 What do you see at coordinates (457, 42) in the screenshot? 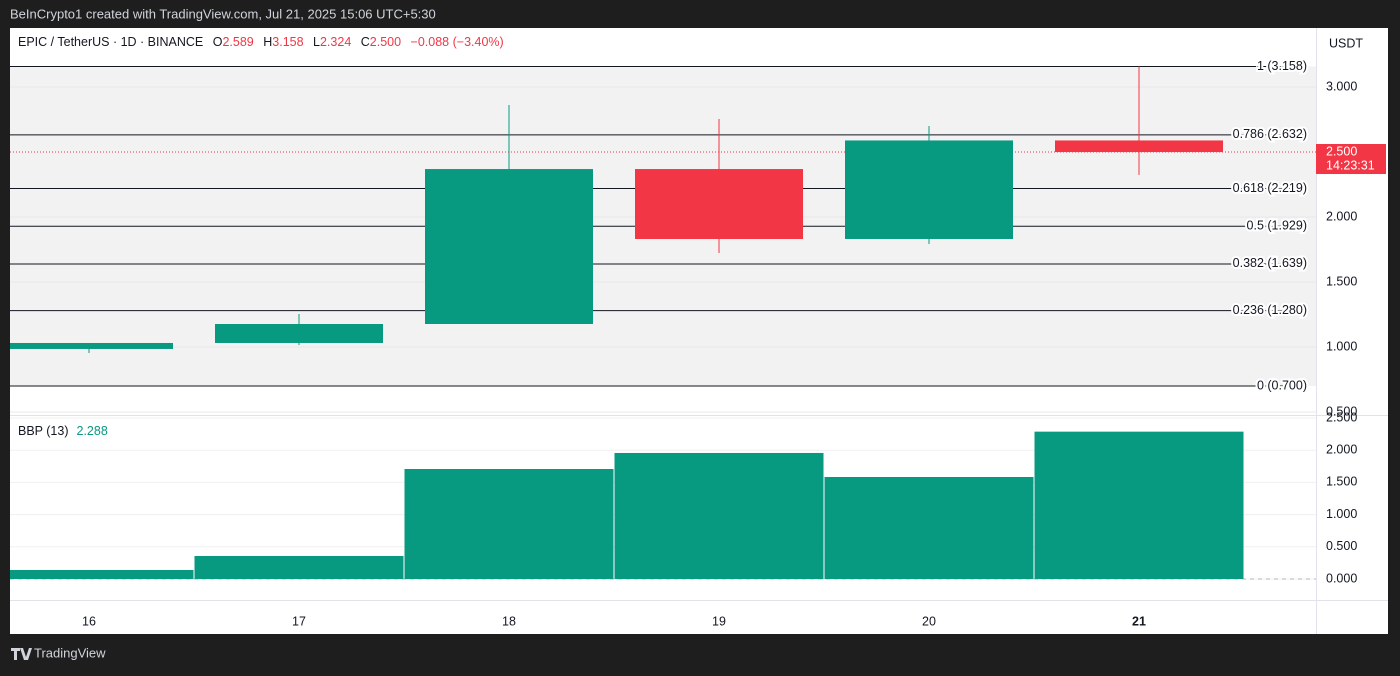
I see `change: −0.088 (−3.40%)` at bounding box center [457, 42].